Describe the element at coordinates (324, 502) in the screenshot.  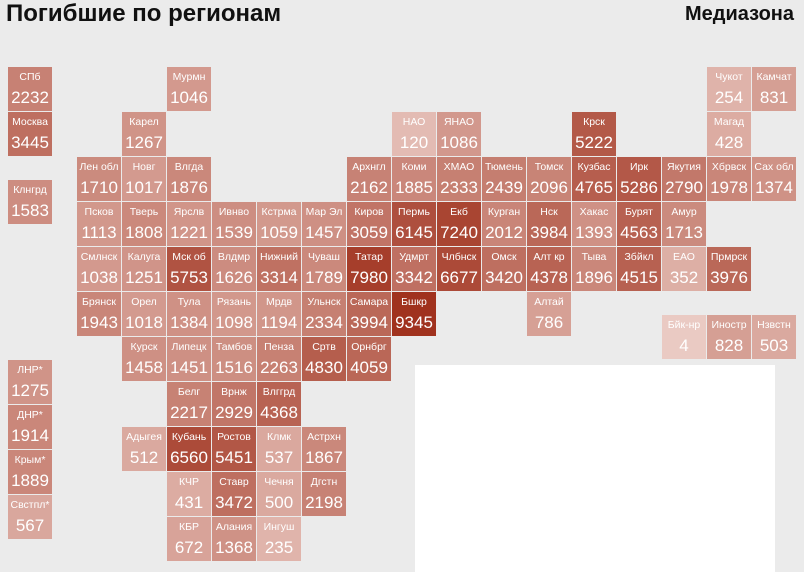
I see `region-value: 2198` at that location.